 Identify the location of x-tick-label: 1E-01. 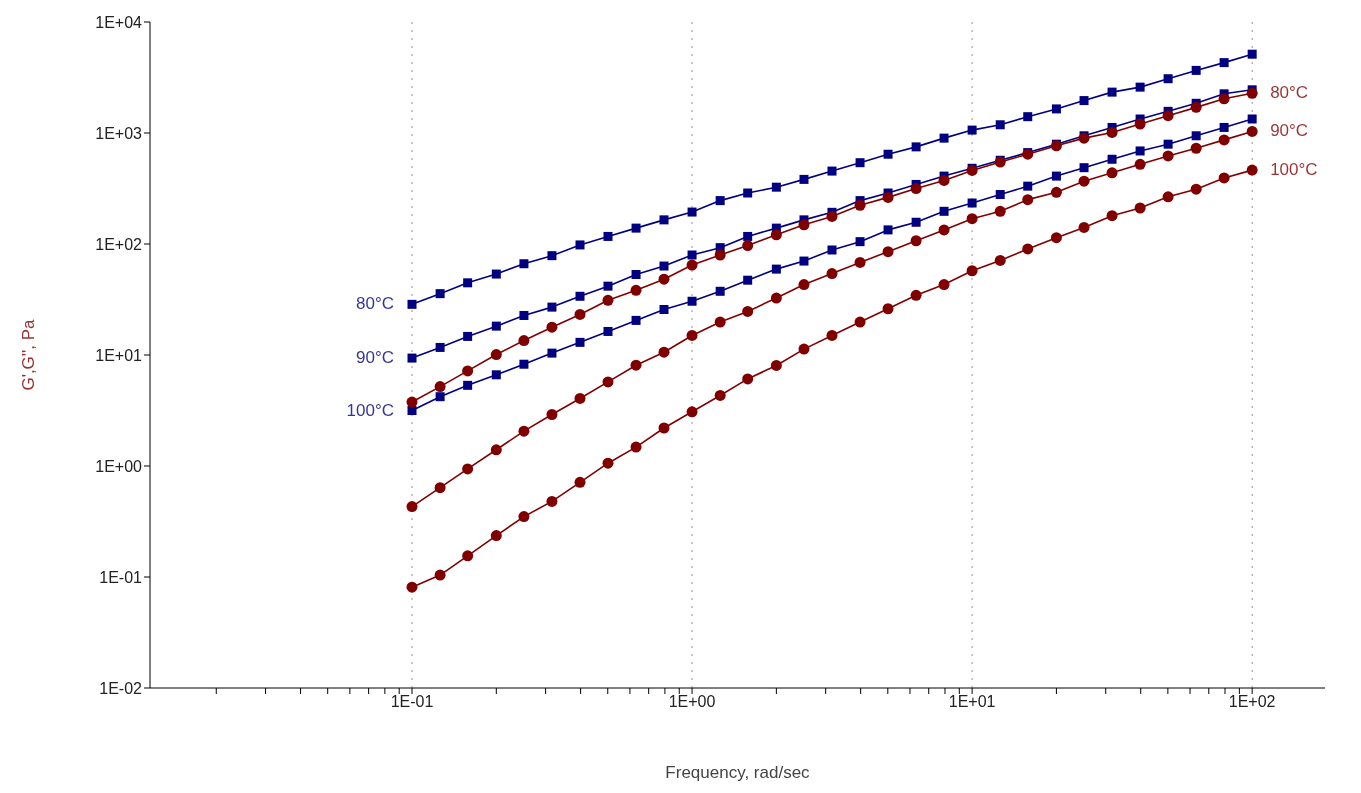
(412, 702).